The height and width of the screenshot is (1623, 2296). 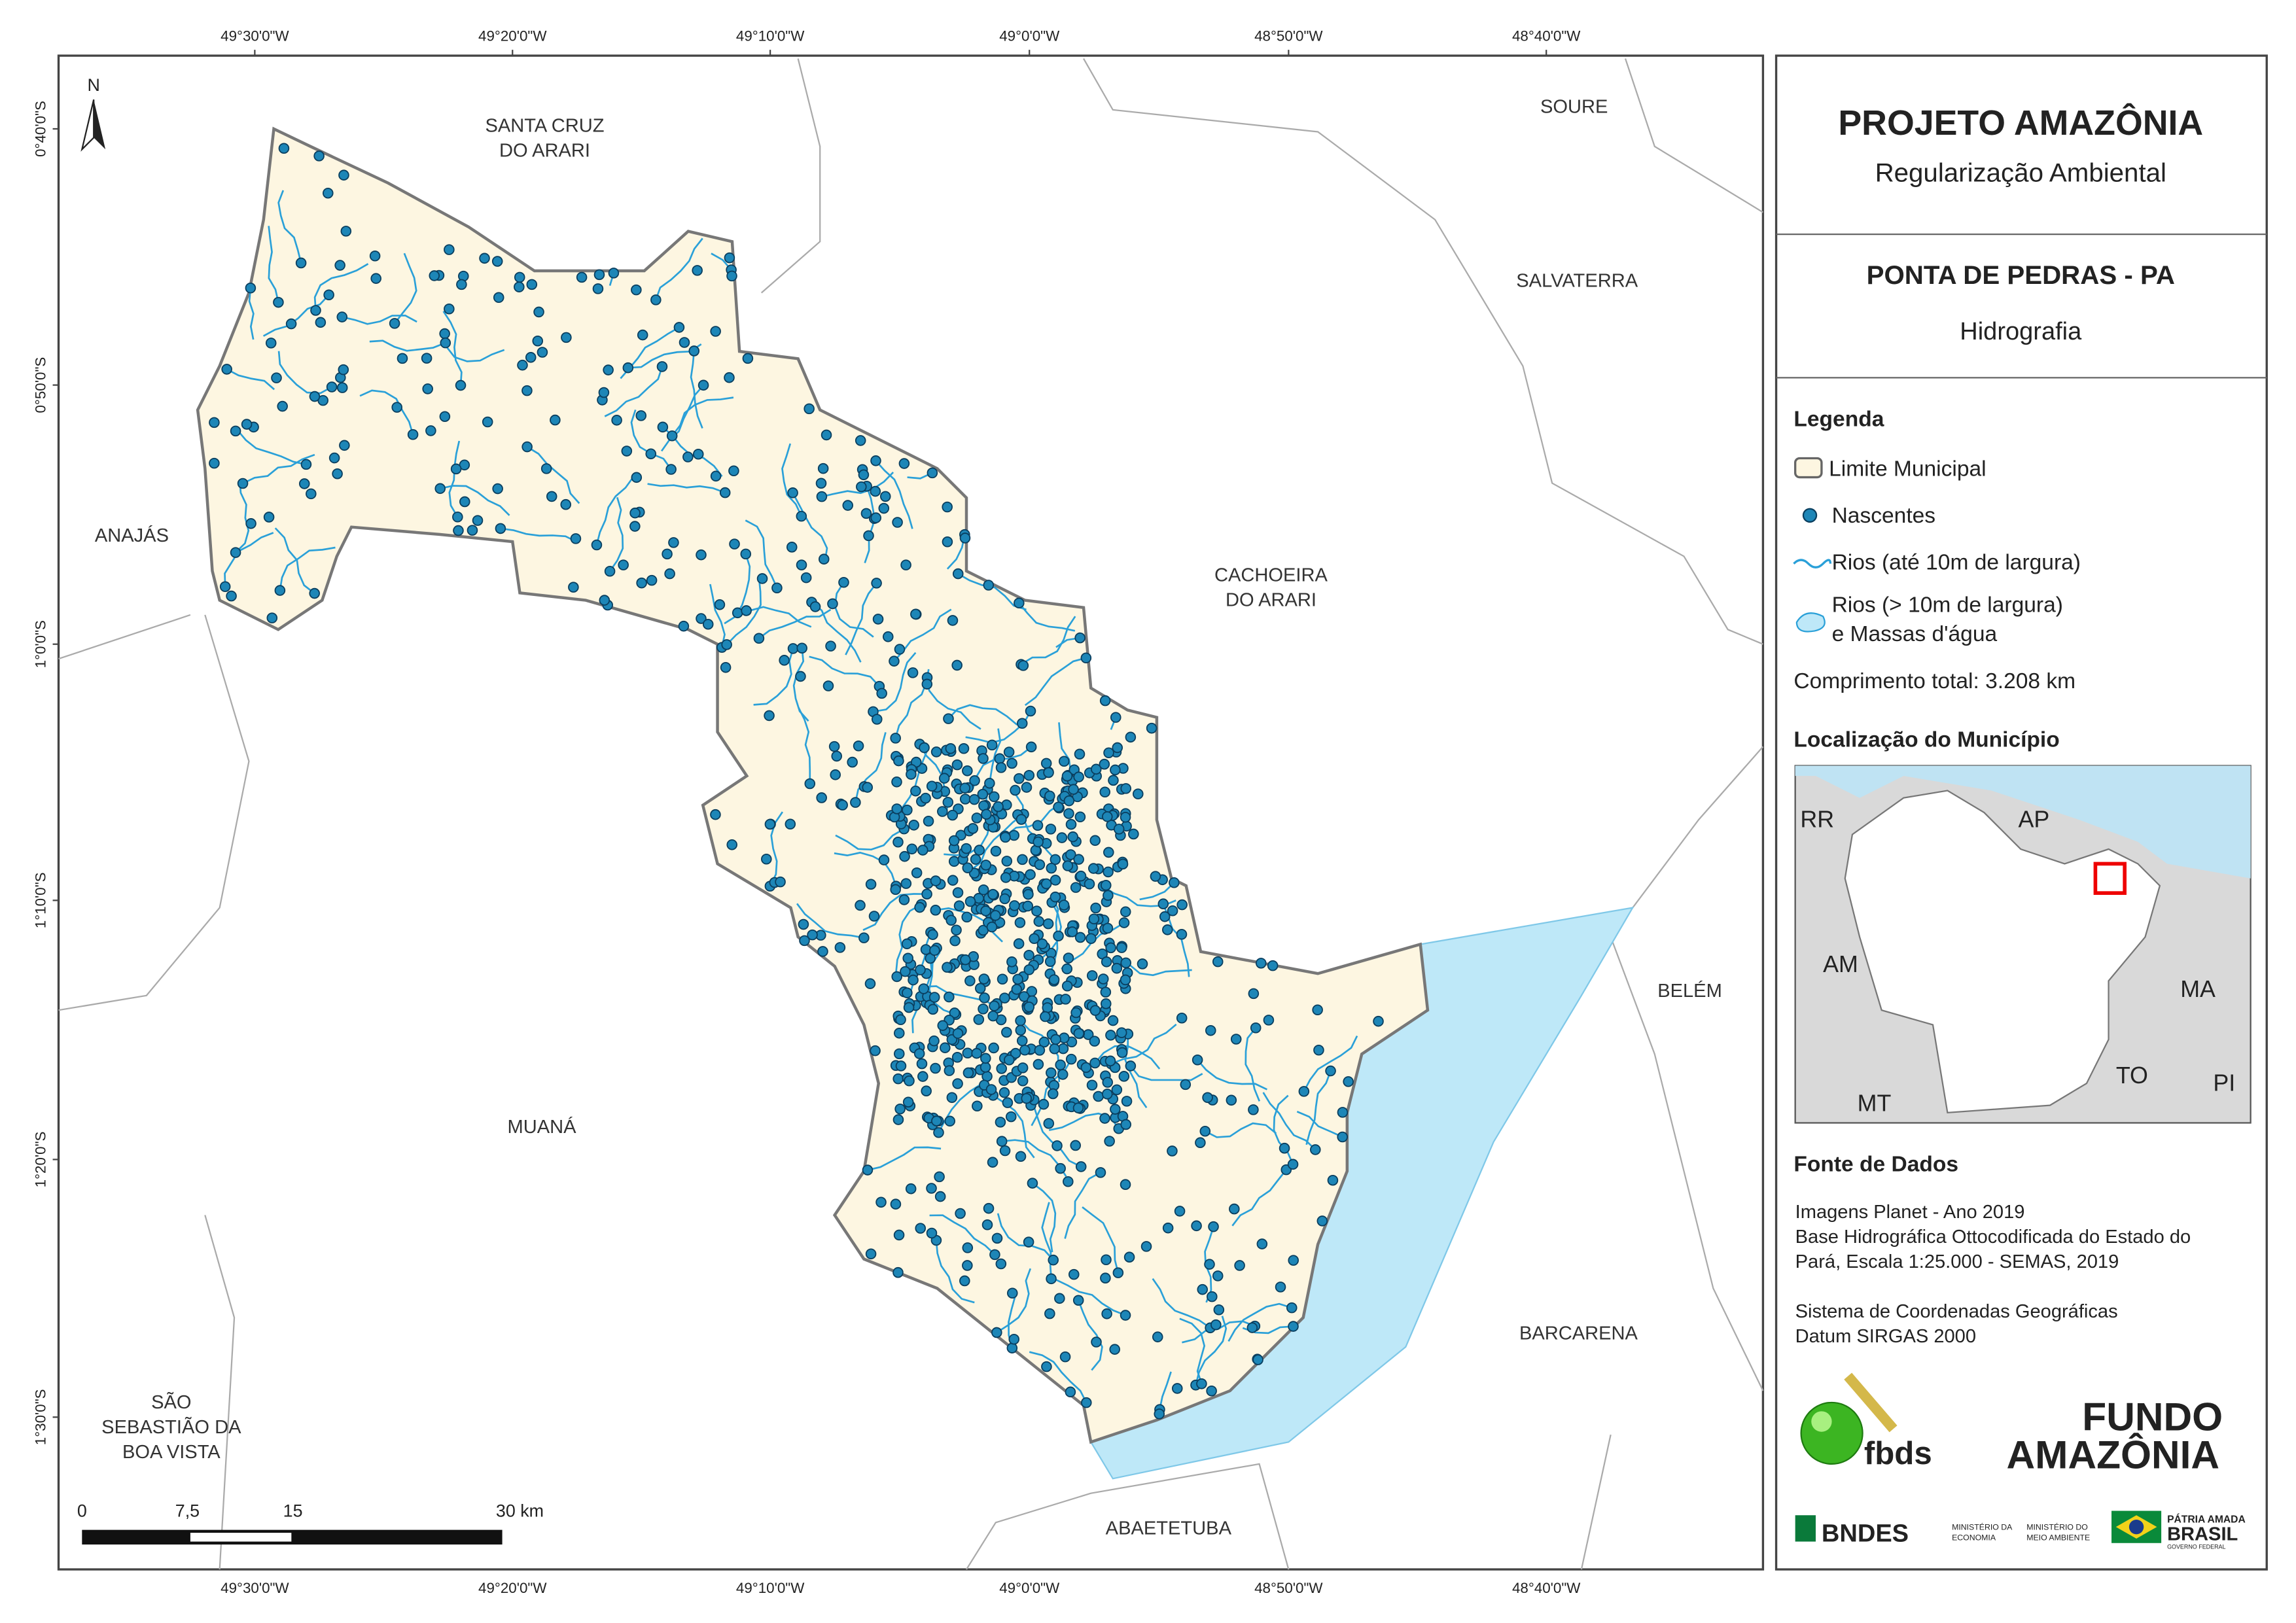 I want to click on boundary, so click(x=1694, y=136).